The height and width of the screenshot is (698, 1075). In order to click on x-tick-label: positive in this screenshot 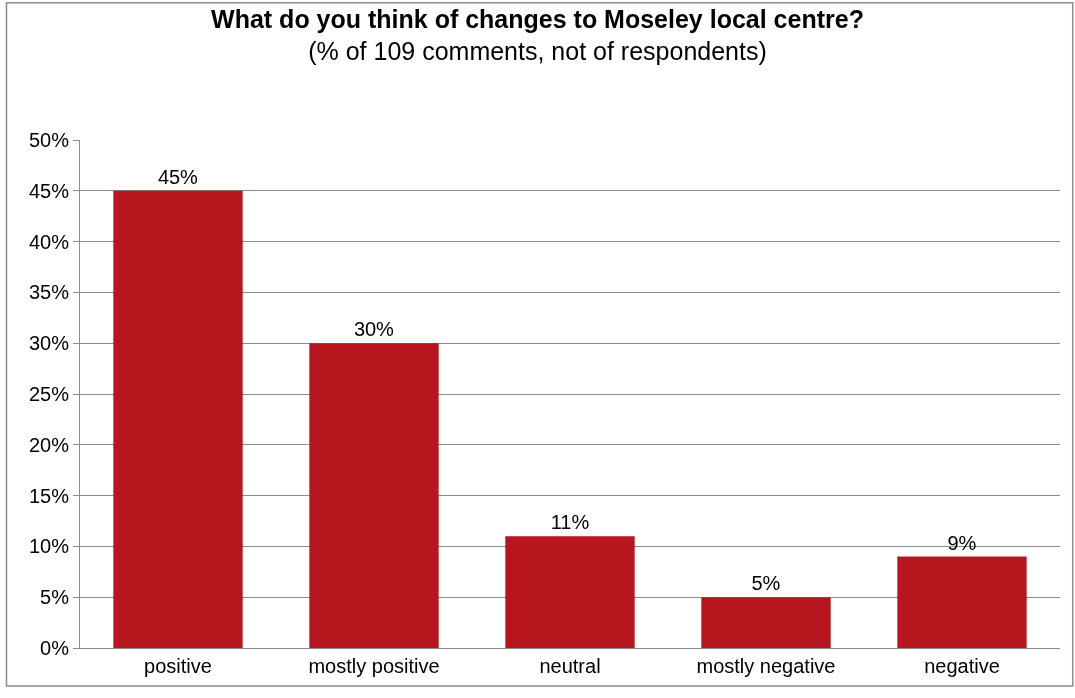, I will do `click(178, 666)`.